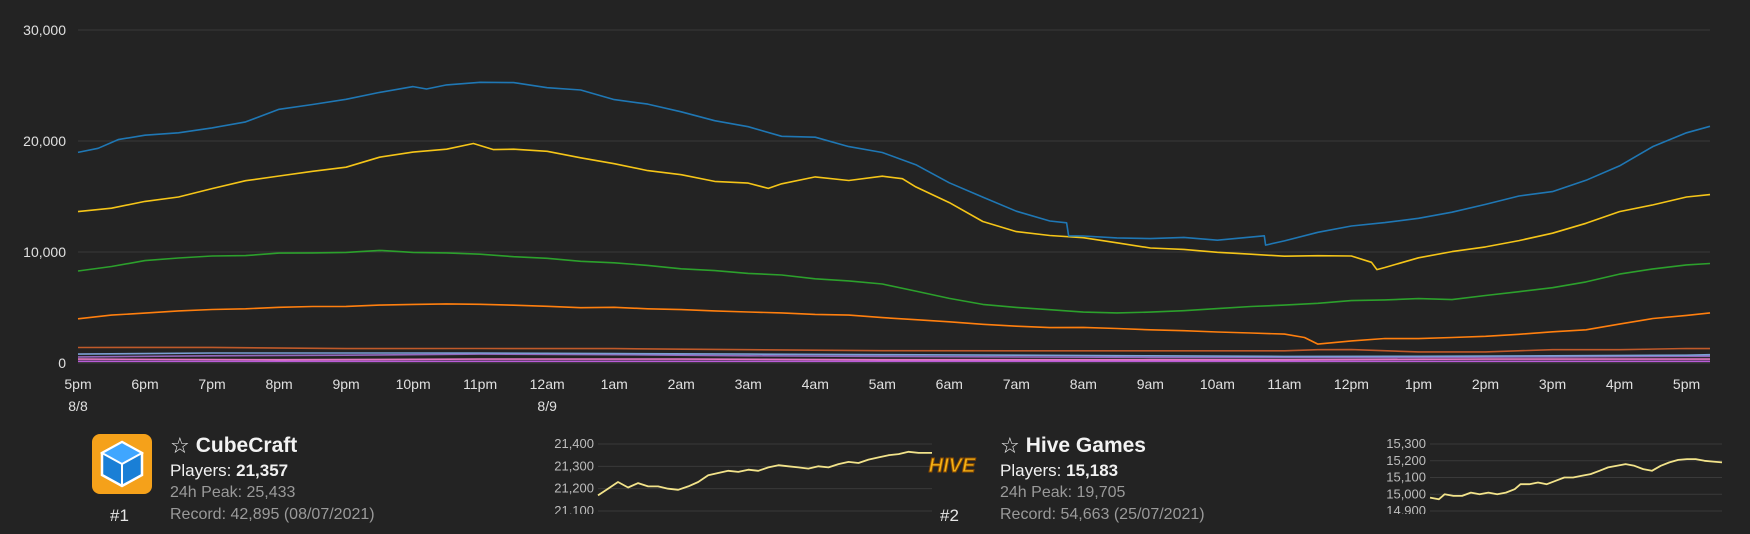 The width and height of the screenshot is (1750, 534). I want to click on hive-logo: HIVE, so click(952, 464).